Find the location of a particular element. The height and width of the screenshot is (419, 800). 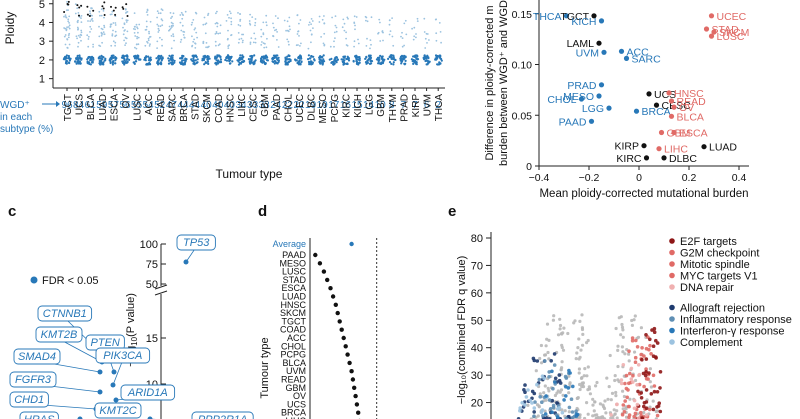

burden-x-tick-label: −0.2 is located at coordinates (589, 178).